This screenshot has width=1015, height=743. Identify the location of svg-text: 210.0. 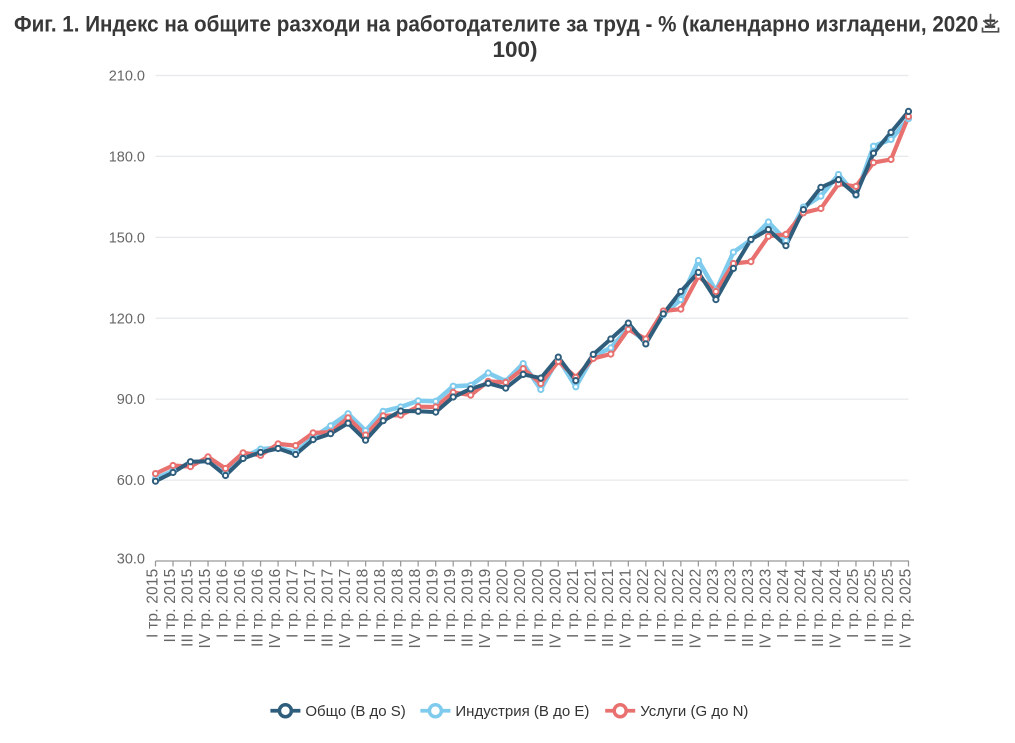
(127, 77).